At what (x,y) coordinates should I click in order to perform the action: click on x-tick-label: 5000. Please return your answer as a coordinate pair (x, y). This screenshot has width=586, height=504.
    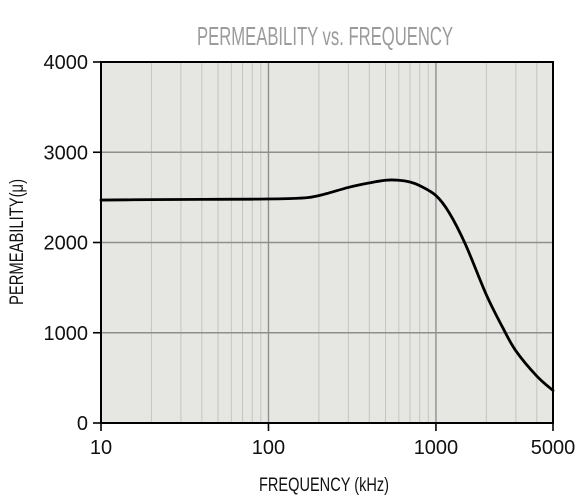
    Looking at the image, I should click on (553, 448).